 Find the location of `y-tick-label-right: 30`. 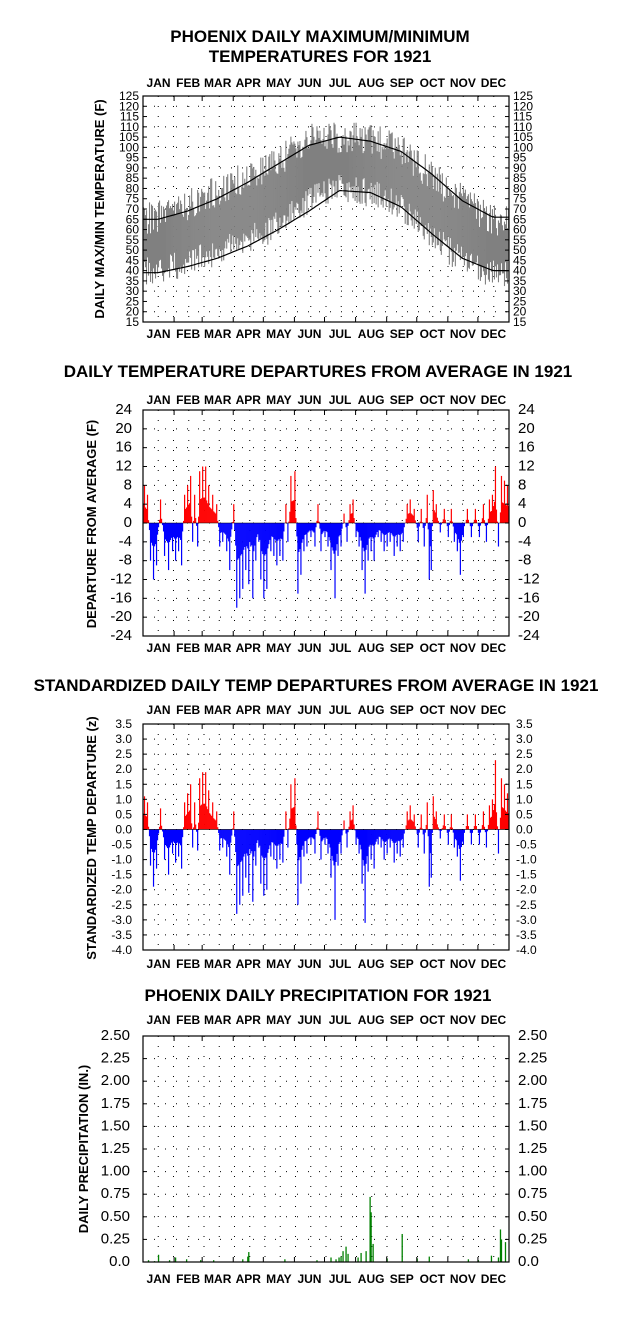

y-tick-label-right: 30 is located at coordinates (520, 291).